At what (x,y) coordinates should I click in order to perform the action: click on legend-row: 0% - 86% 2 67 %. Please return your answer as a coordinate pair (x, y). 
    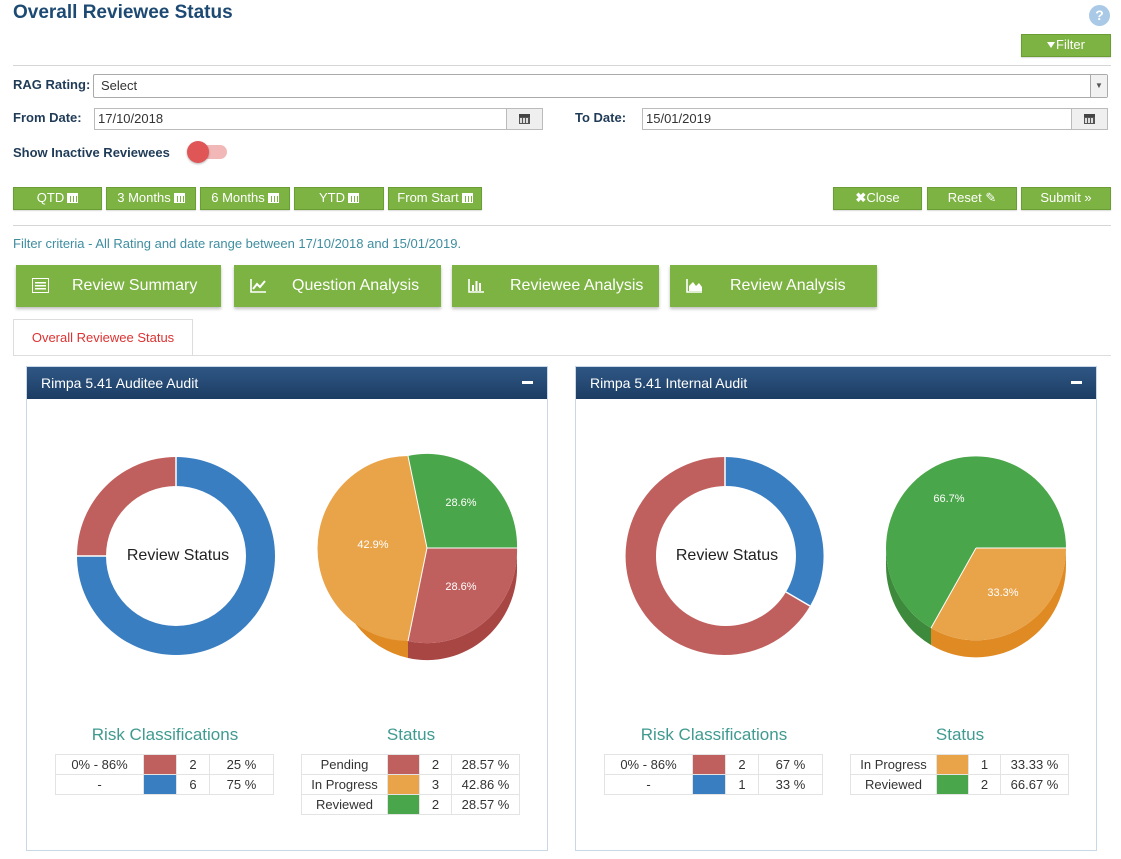
    Looking at the image, I should click on (713, 764).